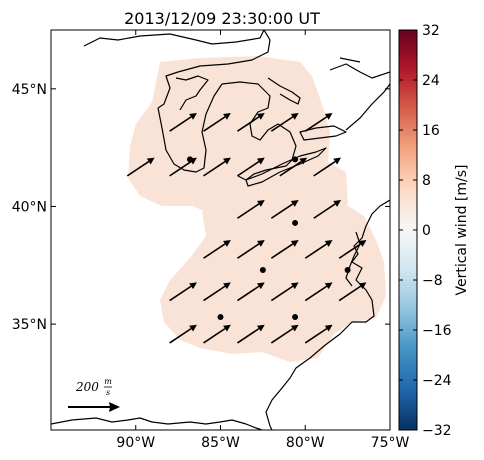 The image size is (484, 460). What do you see at coordinates (108, 392) in the screenshot?
I see `scale-key-unit-den: s` at bounding box center [108, 392].